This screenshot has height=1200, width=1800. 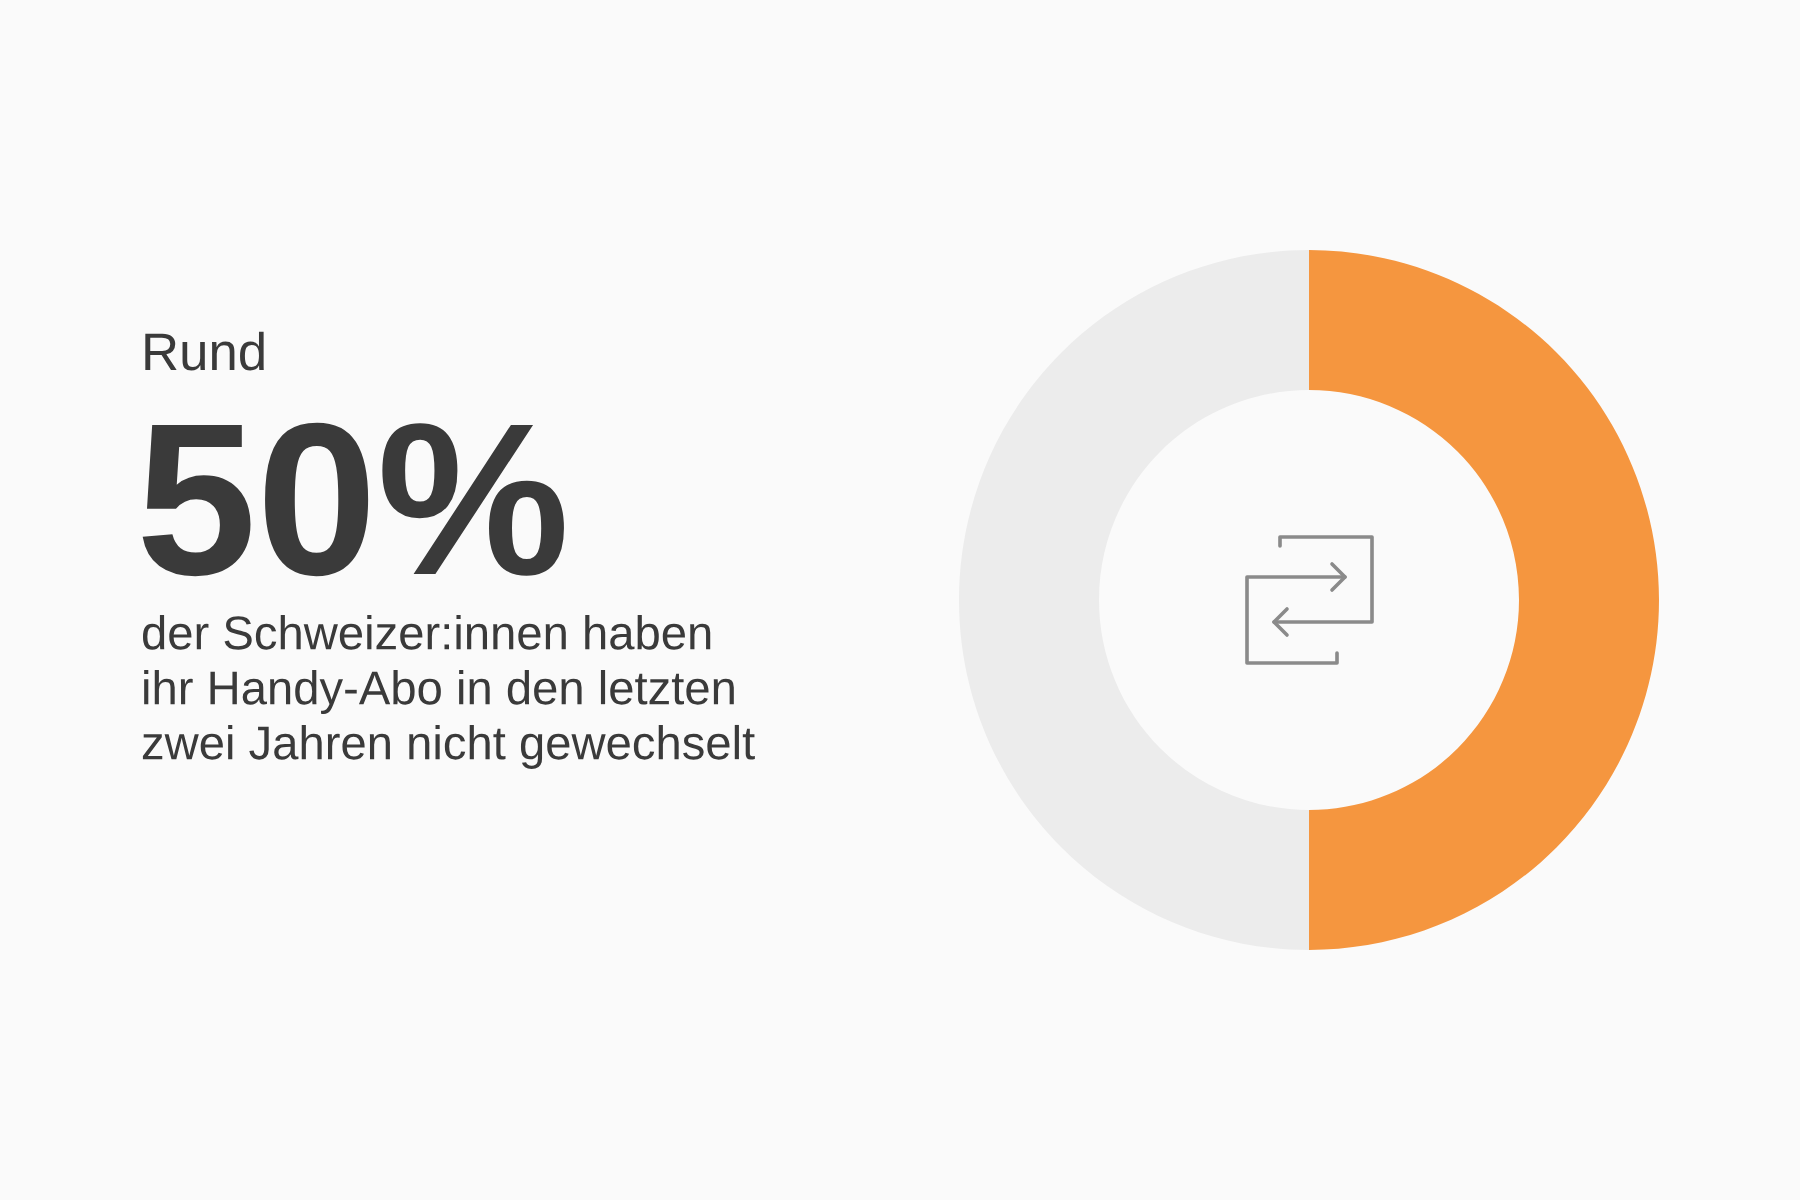 I want to click on text: der Schweizer:innen haben ihr Handy-Abo in den letzten zwei Jahren nicht gewechselt, so click(x=448, y=692).